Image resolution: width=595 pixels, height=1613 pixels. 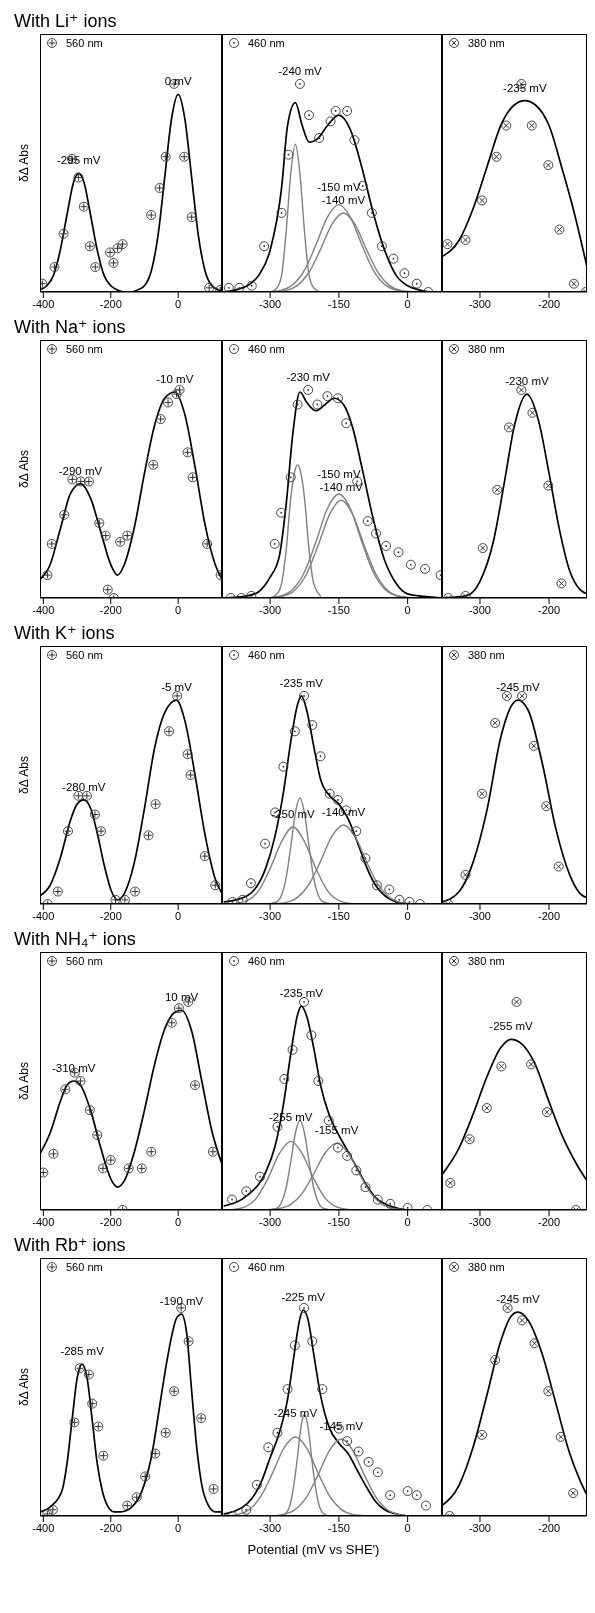 What do you see at coordinates (175, 380) in the screenshot?
I see `annotation: -10 mV` at bounding box center [175, 380].